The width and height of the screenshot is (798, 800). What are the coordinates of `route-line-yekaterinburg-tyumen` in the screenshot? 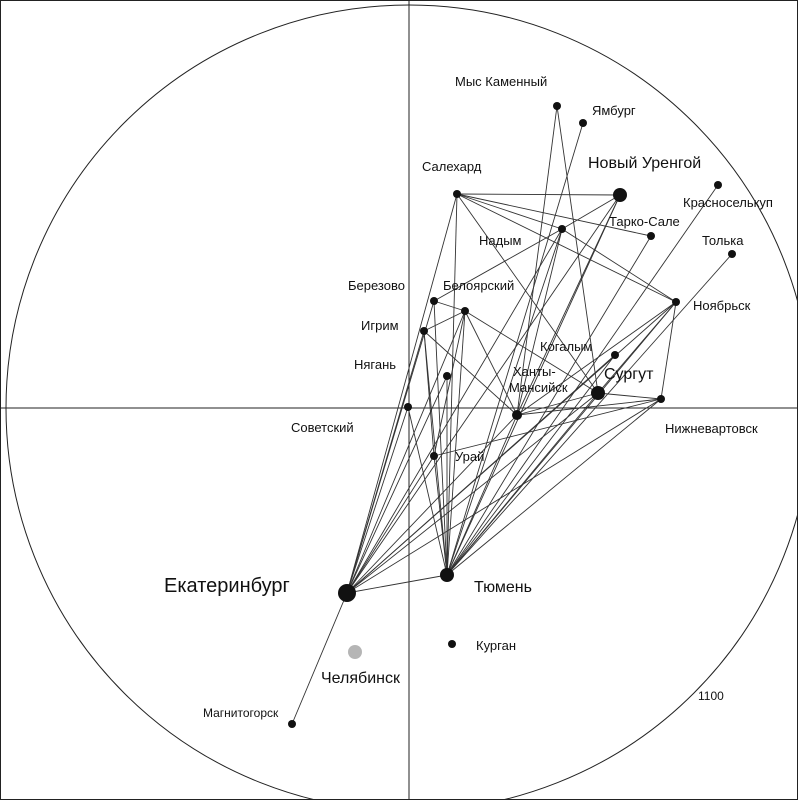 It's located at (397, 584).